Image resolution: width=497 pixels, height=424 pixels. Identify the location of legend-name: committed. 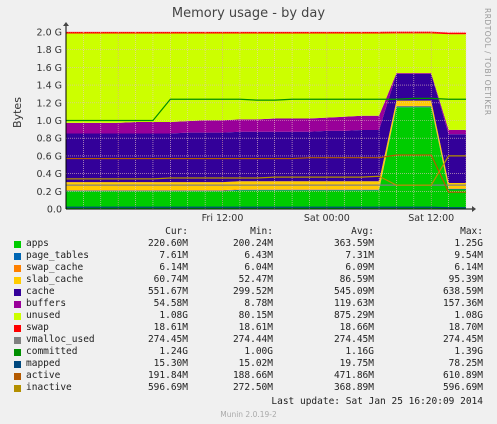
(52, 351).